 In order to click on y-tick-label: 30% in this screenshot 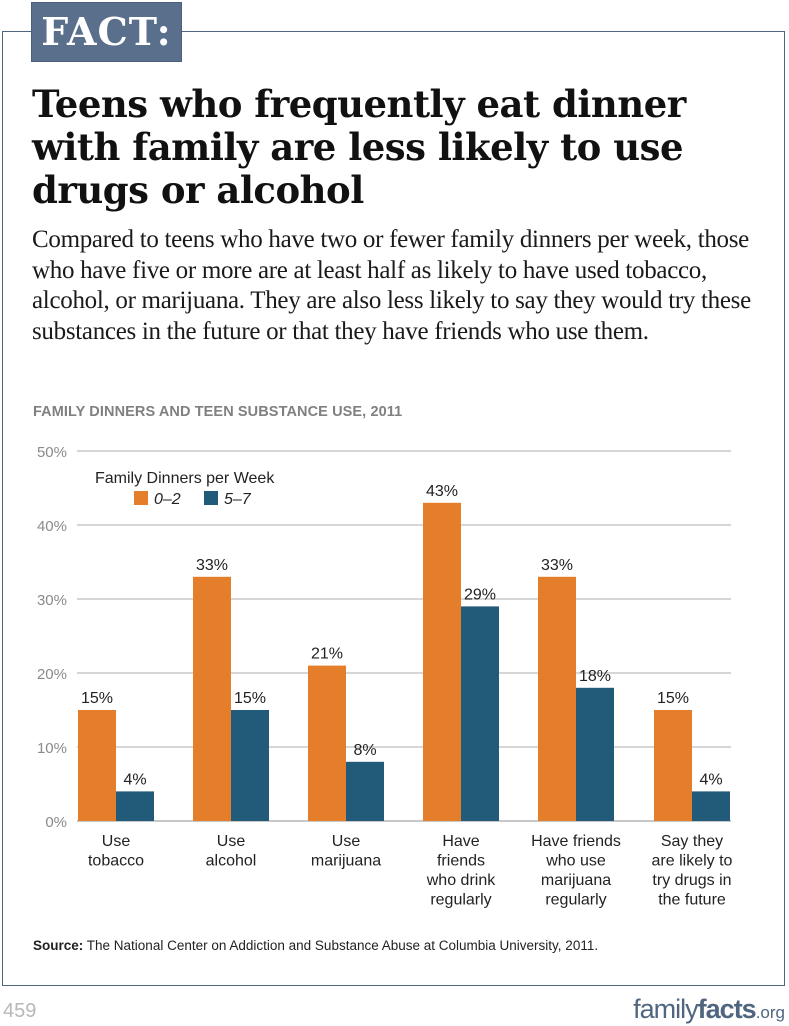, I will do `click(52, 600)`.